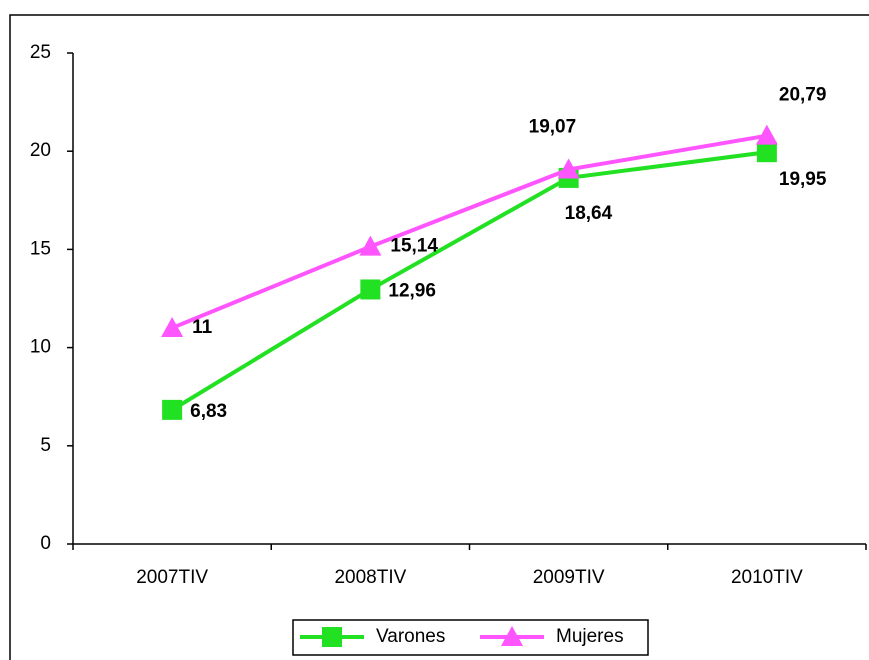 The image size is (869, 660). I want to click on y-tick-label: 15, so click(40, 248).